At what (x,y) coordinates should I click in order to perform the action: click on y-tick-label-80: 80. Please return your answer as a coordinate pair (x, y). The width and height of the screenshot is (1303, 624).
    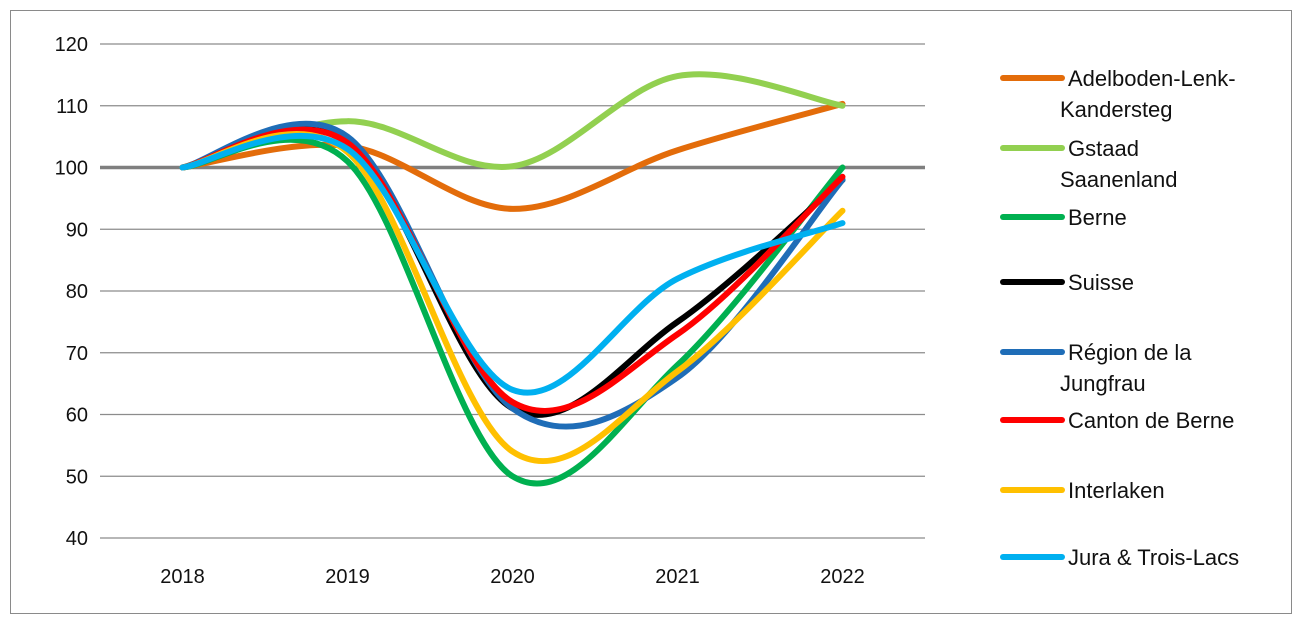
    Looking at the image, I should click on (77, 292).